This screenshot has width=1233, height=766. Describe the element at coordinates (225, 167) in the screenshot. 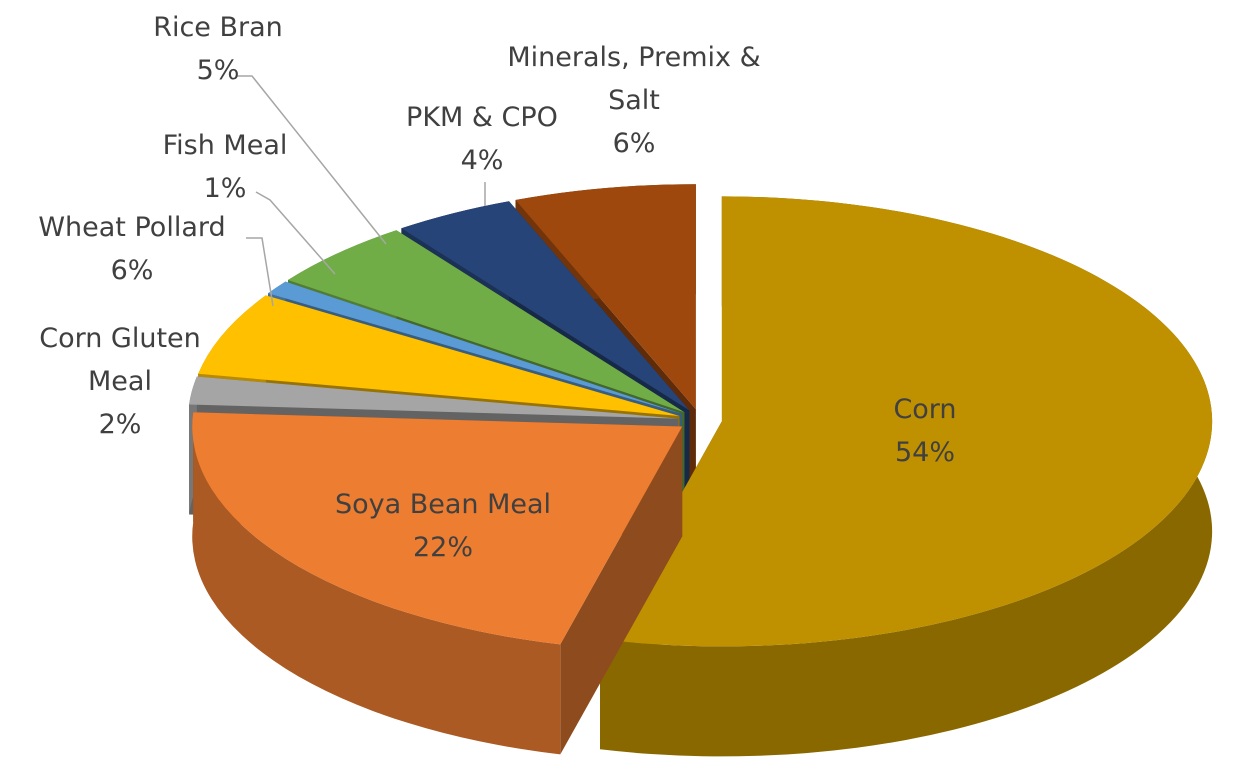

I see `data-label: Fish Meal 1%` at that location.